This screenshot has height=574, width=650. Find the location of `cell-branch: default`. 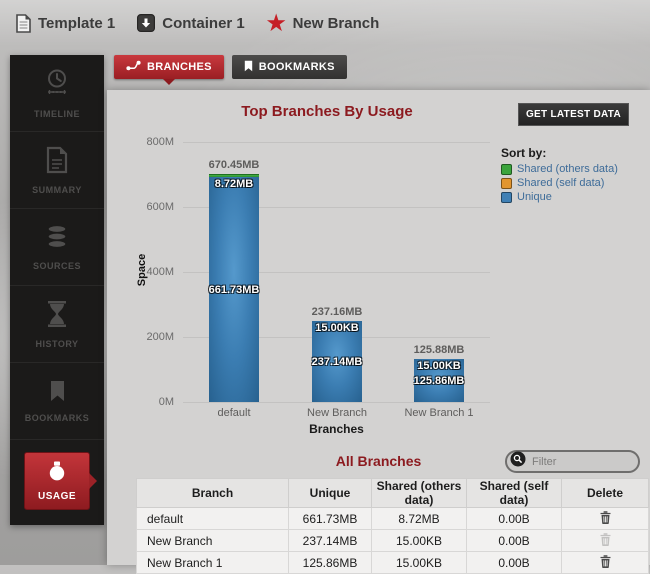

cell-branch: default is located at coordinates (213, 519).